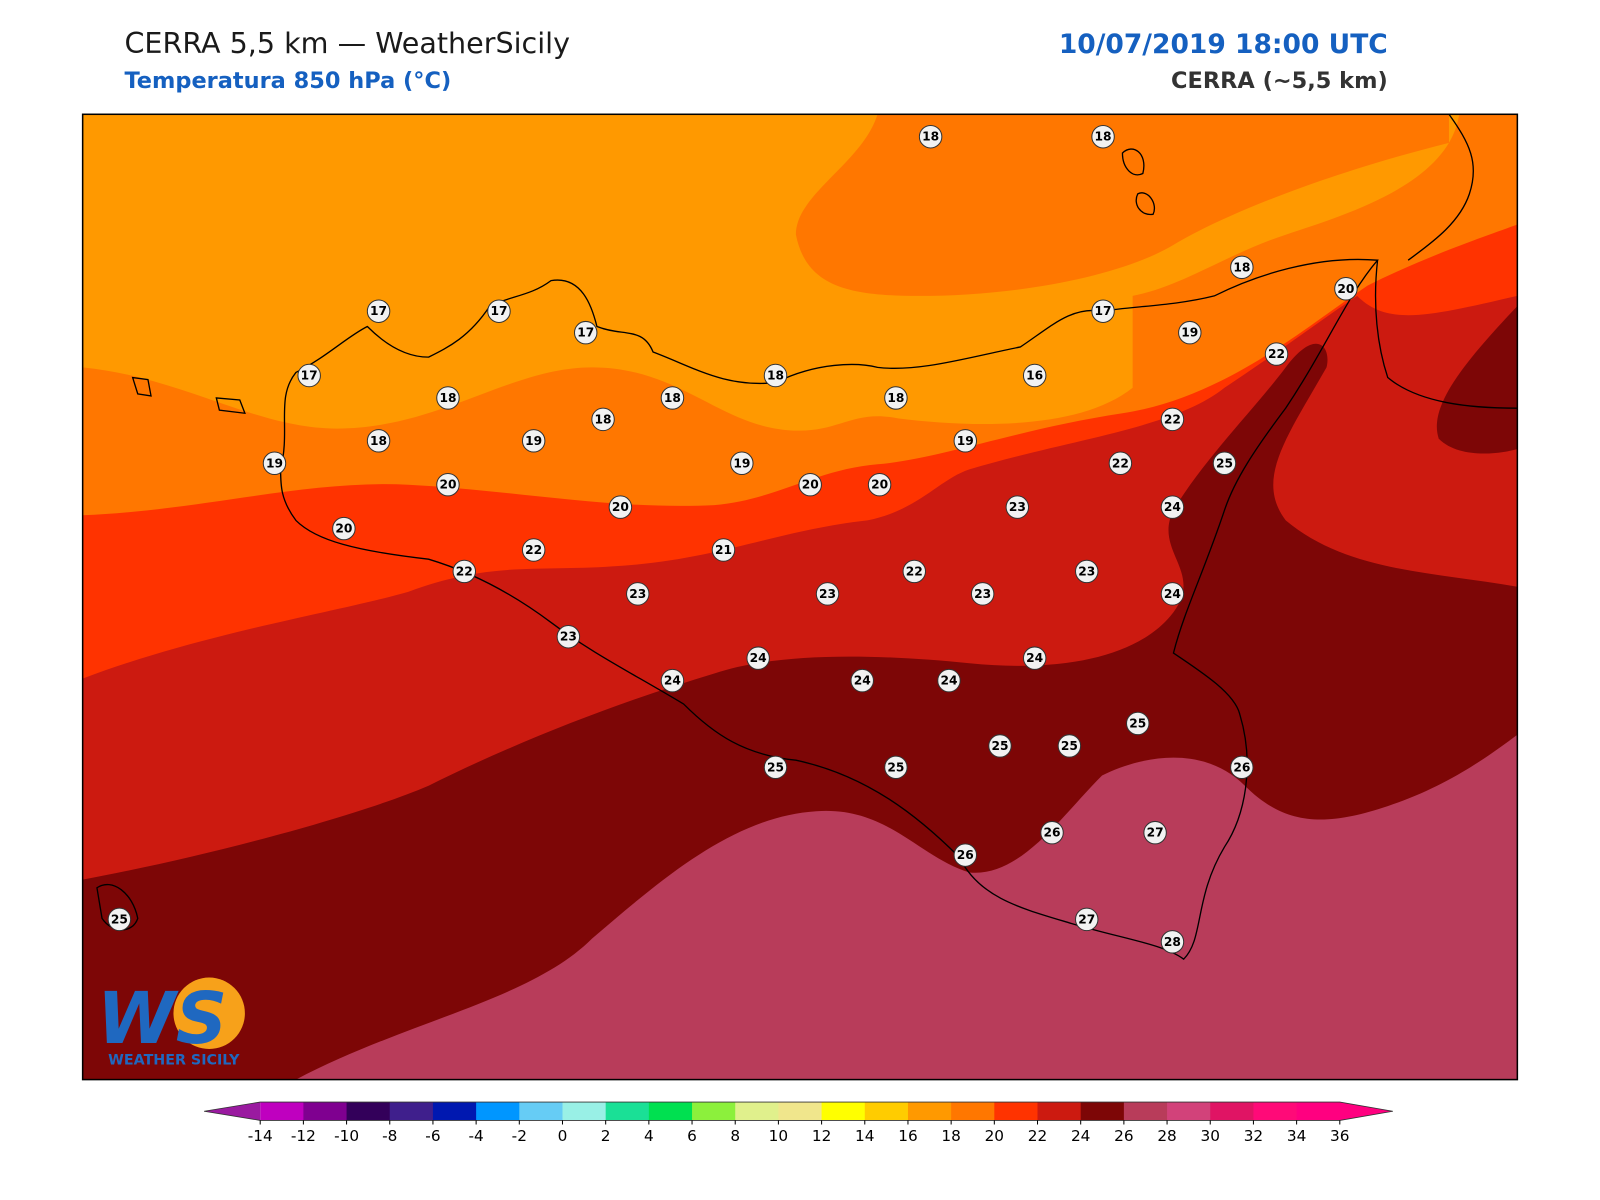 The height and width of the screenshot is (1200, 1600). What do you see at coordinates (778, 1136) in the screenshot?
I see `colorbar-tick-label: 10` at bounding box center [778, 1136].